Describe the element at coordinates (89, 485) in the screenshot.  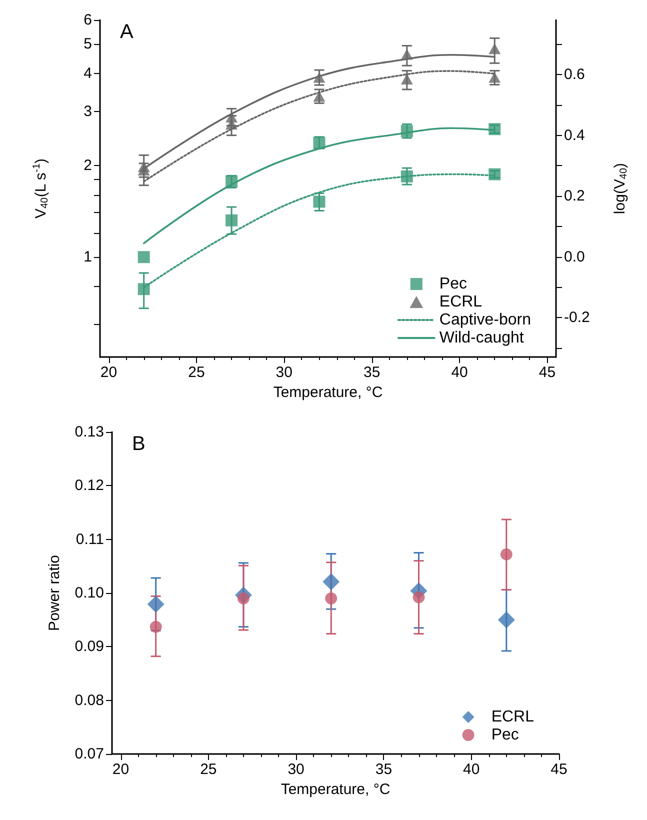
I see `y-tick-label: 0.12` at that location.